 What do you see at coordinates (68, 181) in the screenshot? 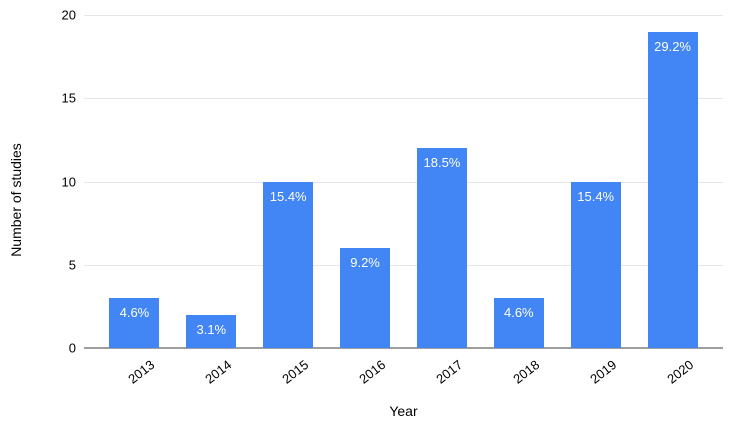
I see `y-tick-label-10: 10` at bounding box center [68, 181].